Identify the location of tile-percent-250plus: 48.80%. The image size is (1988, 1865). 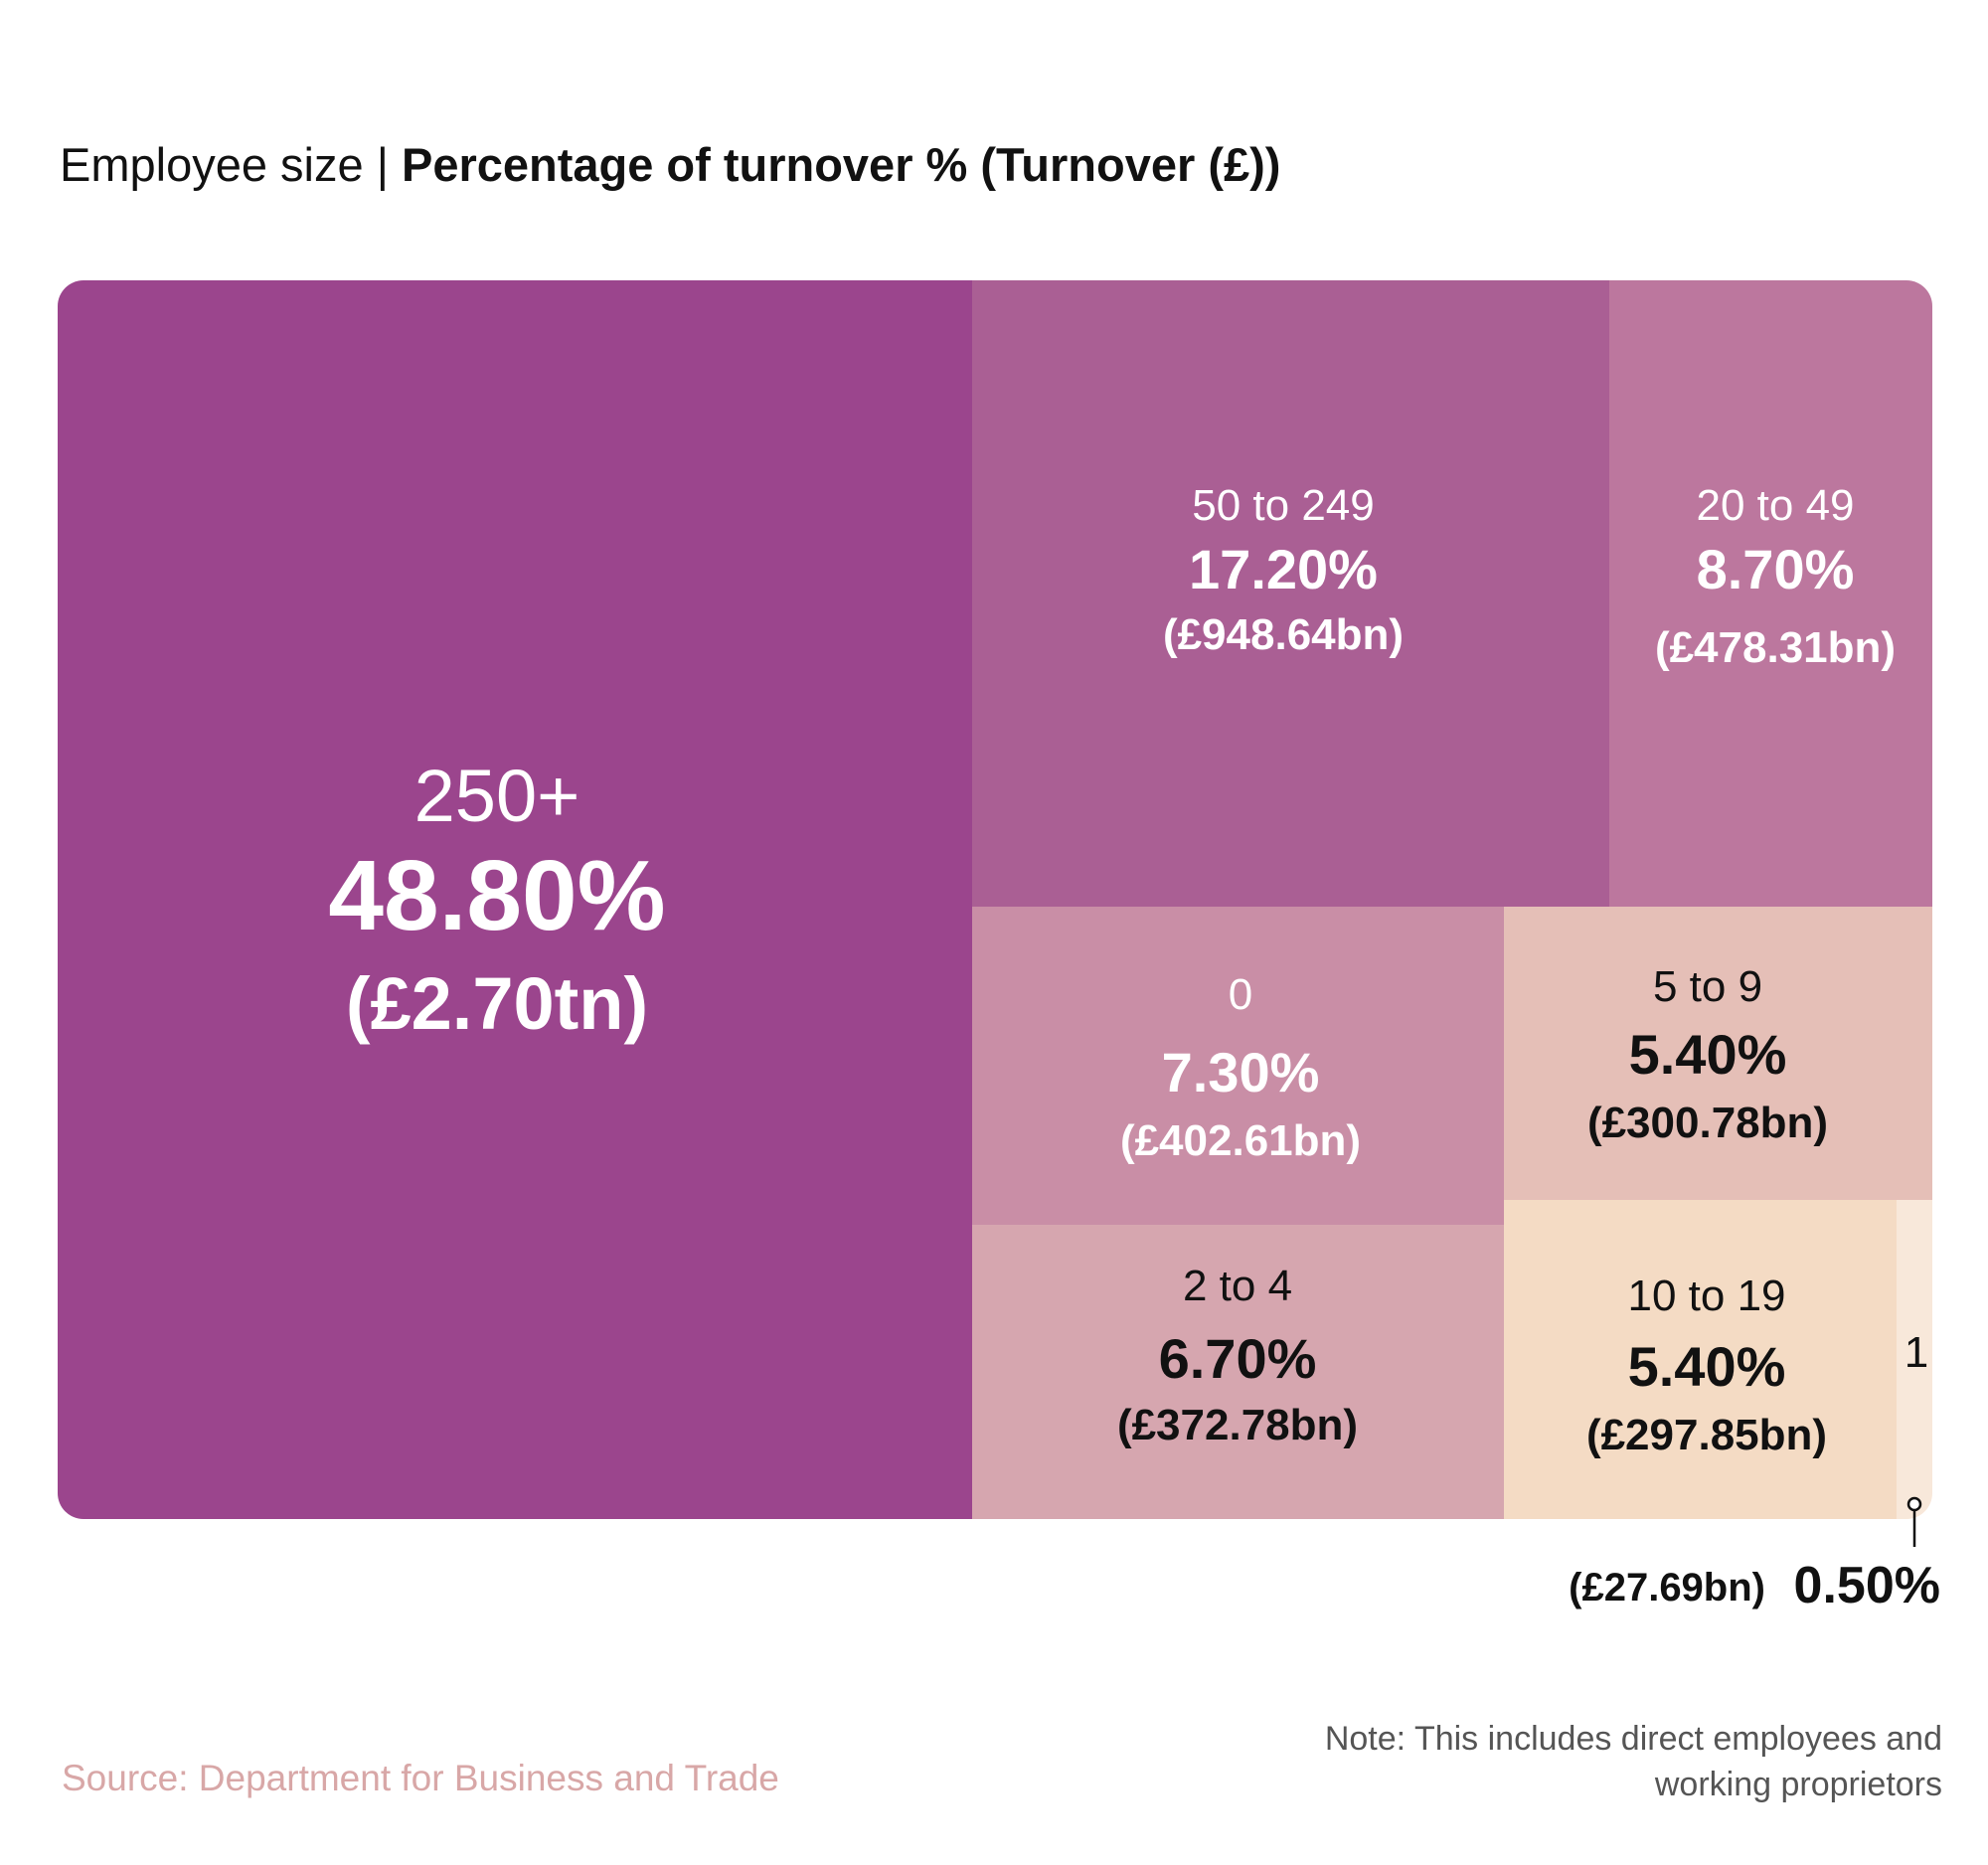
(496, 895).